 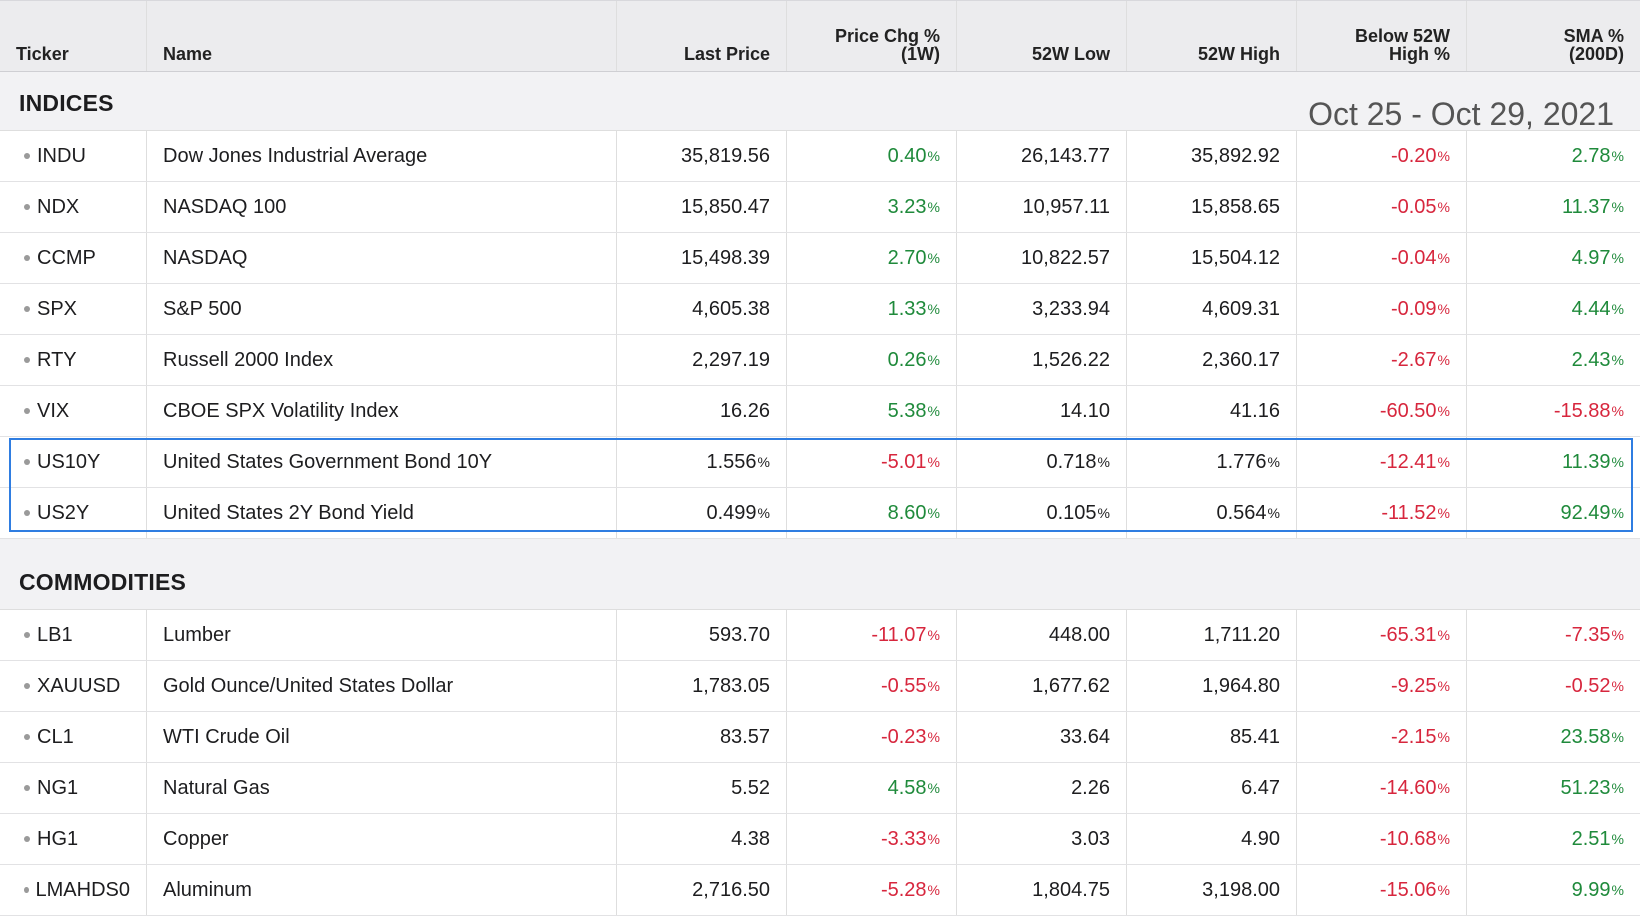 I want to click on 52w-high-cell: 6.47, so click(x=1212, y=788).